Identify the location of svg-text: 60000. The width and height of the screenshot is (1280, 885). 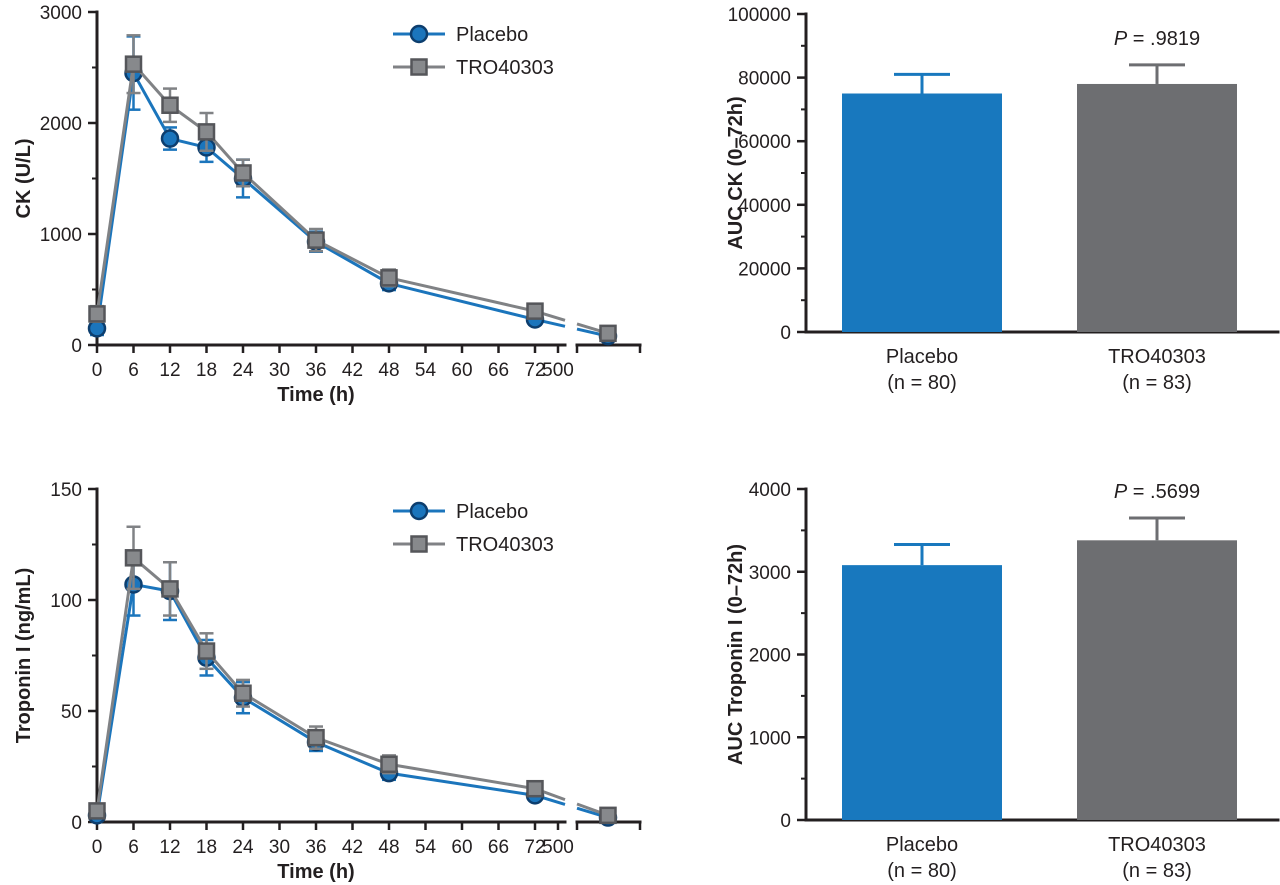
(764, 142).